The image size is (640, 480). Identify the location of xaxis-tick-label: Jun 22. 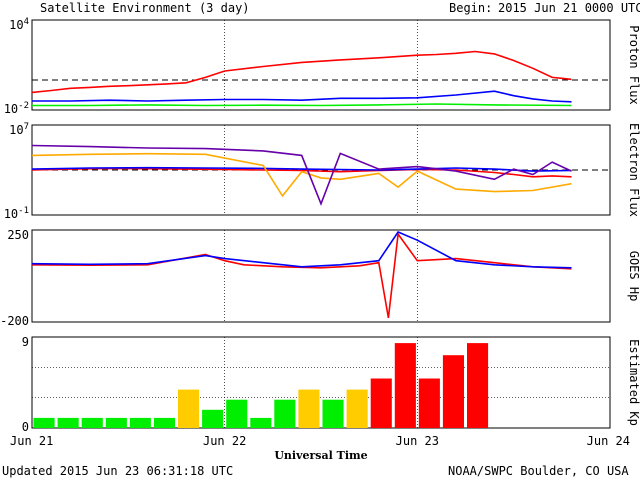
(224, 441).